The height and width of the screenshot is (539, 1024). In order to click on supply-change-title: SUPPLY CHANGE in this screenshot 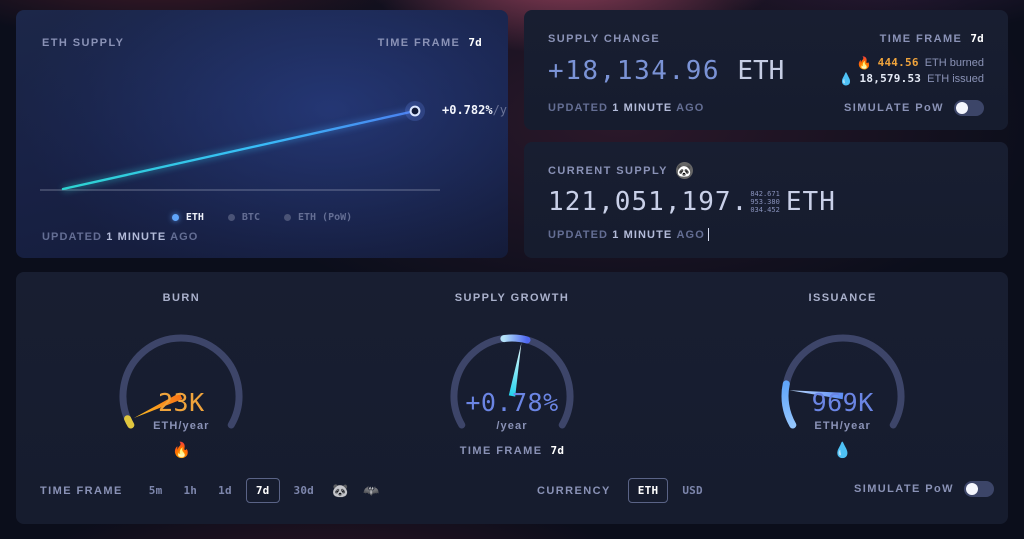, I will do `click(604, 38)`.